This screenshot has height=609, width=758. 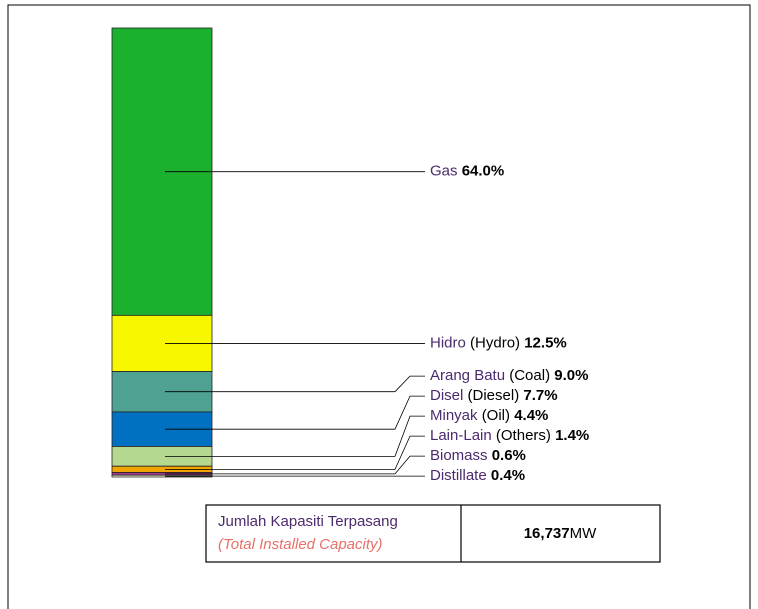 I want to click on segment-name: Hidro, so click(x=448, y=342).